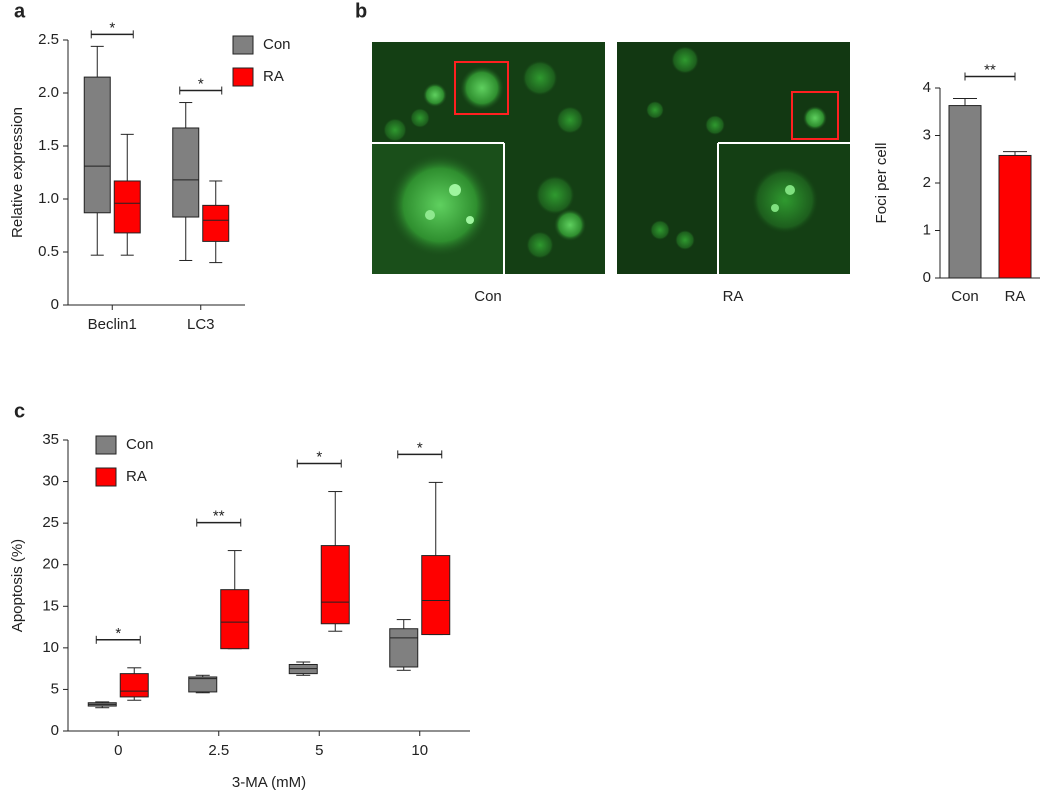 The image size is (1050, 794). I want to click on y-tick-label: 10, so click(50, 647).